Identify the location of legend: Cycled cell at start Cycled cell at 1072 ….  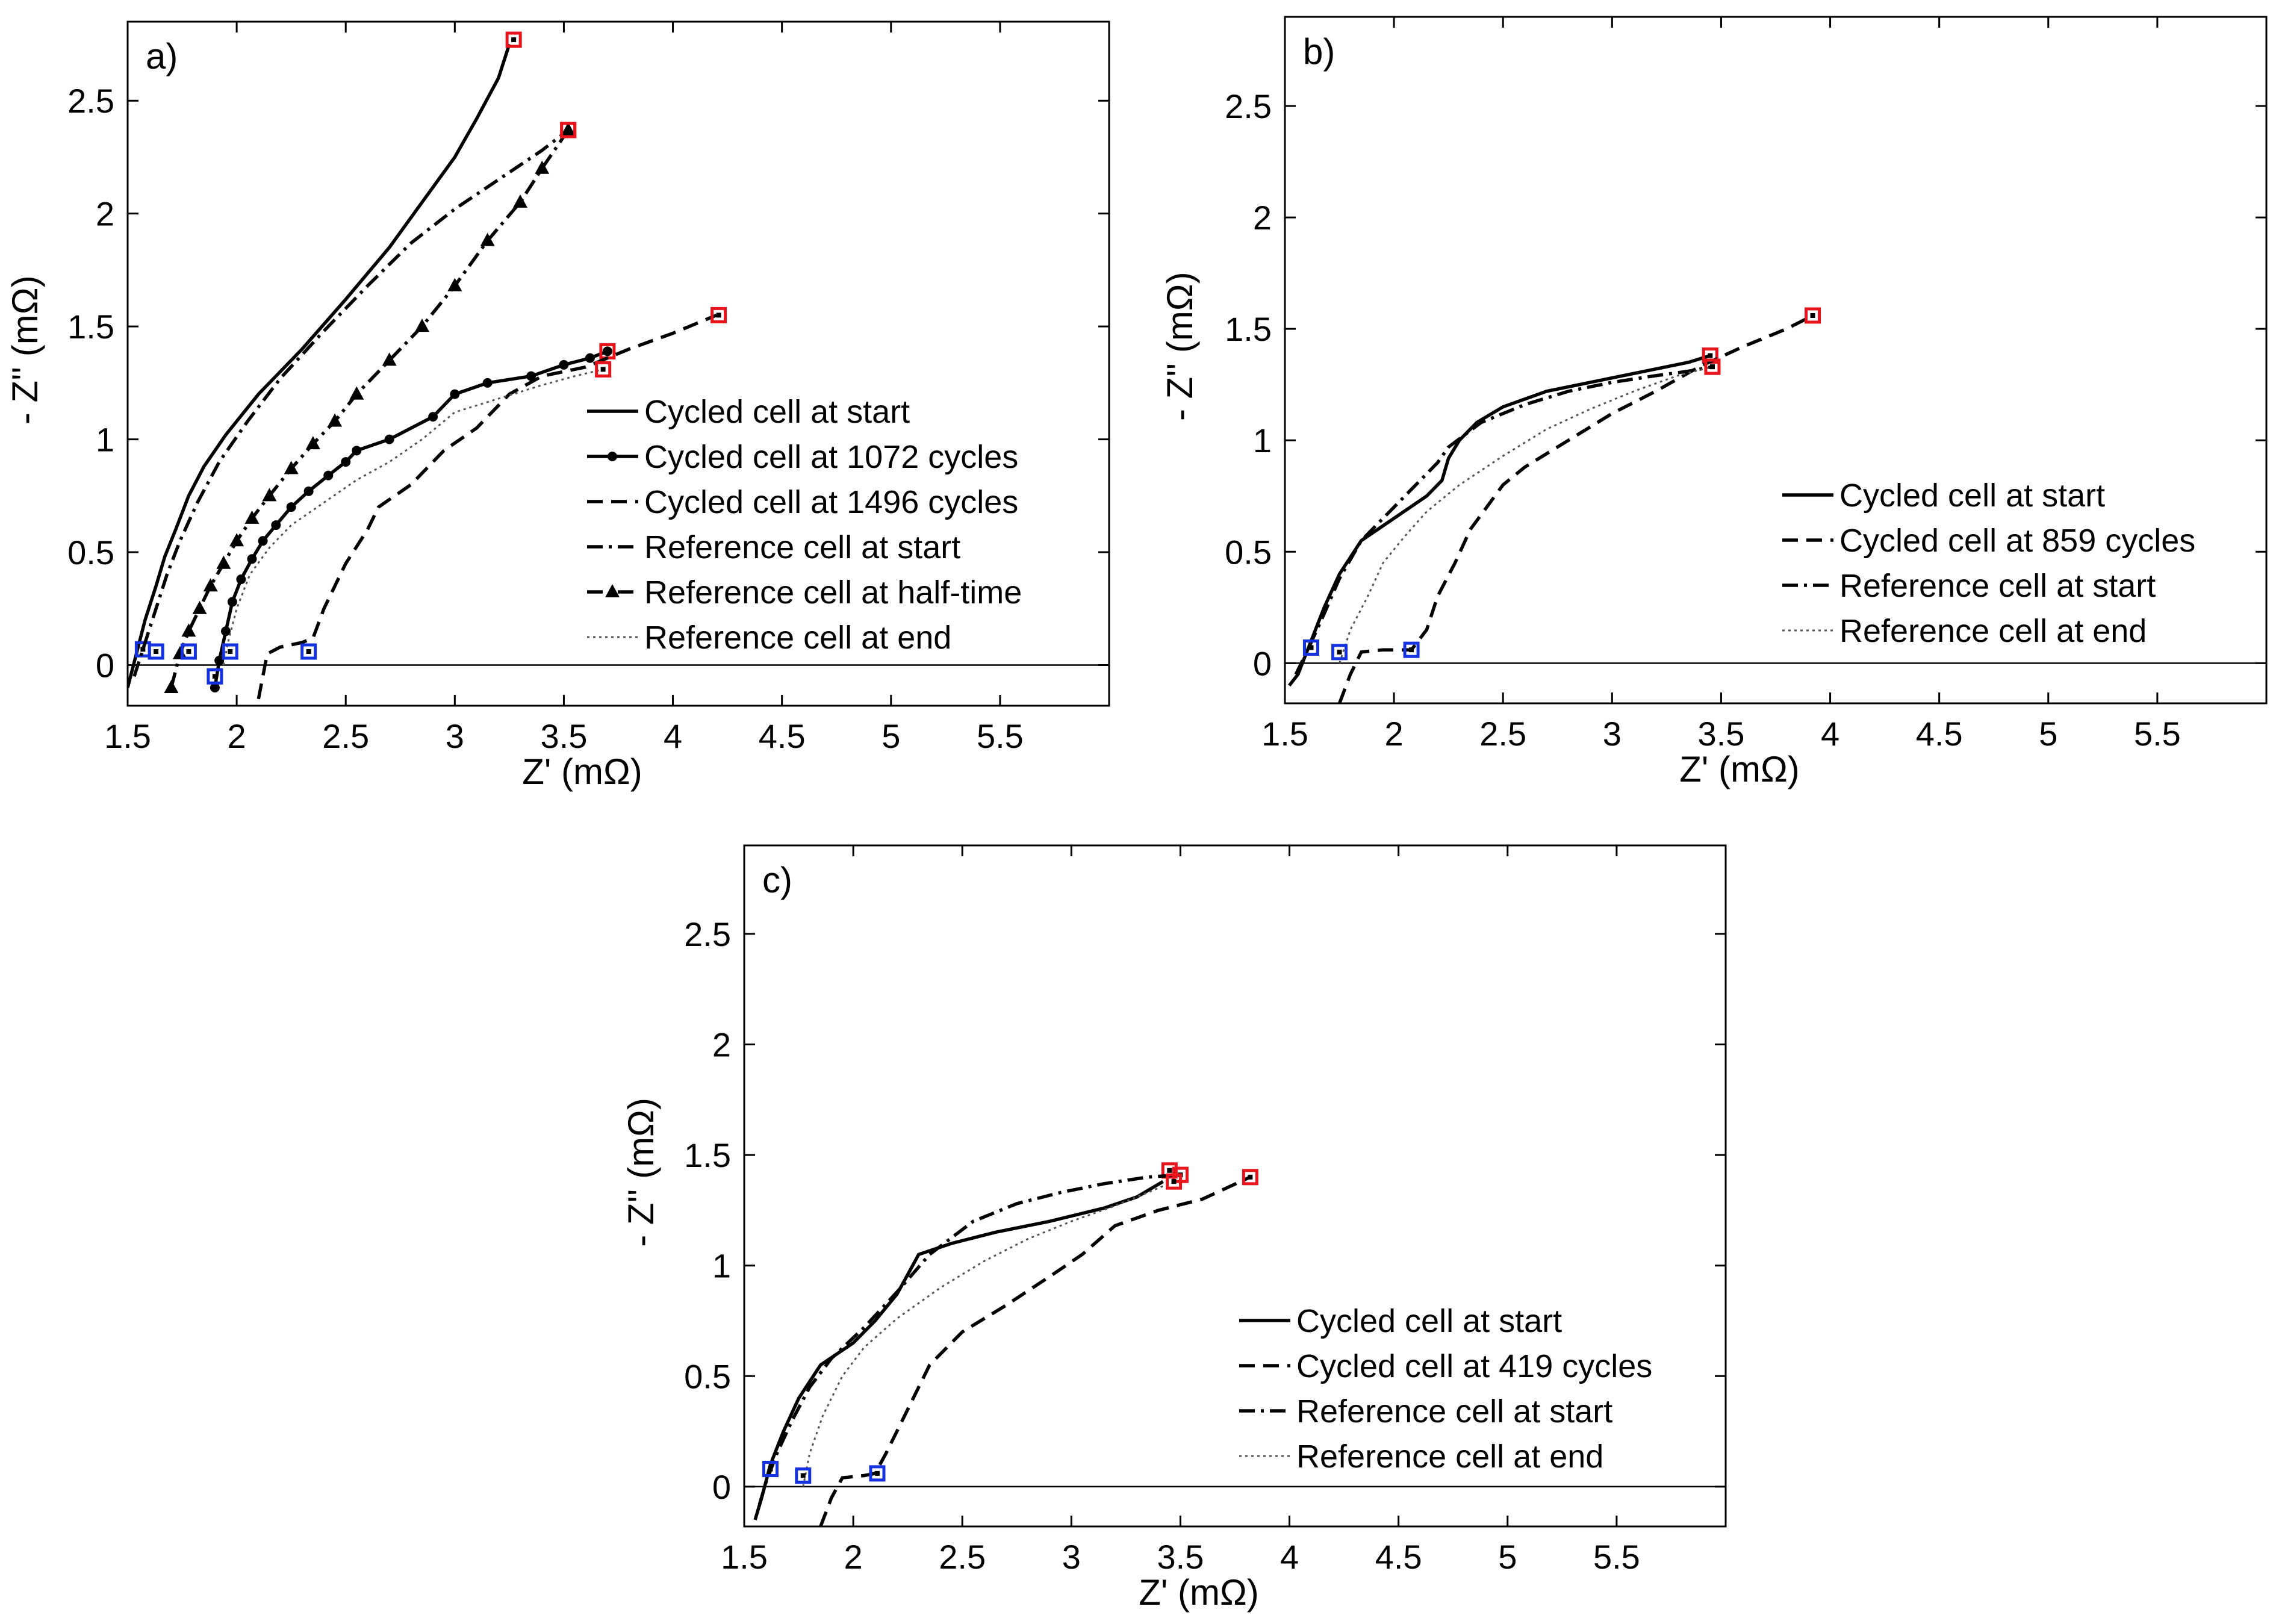
(804, 525).